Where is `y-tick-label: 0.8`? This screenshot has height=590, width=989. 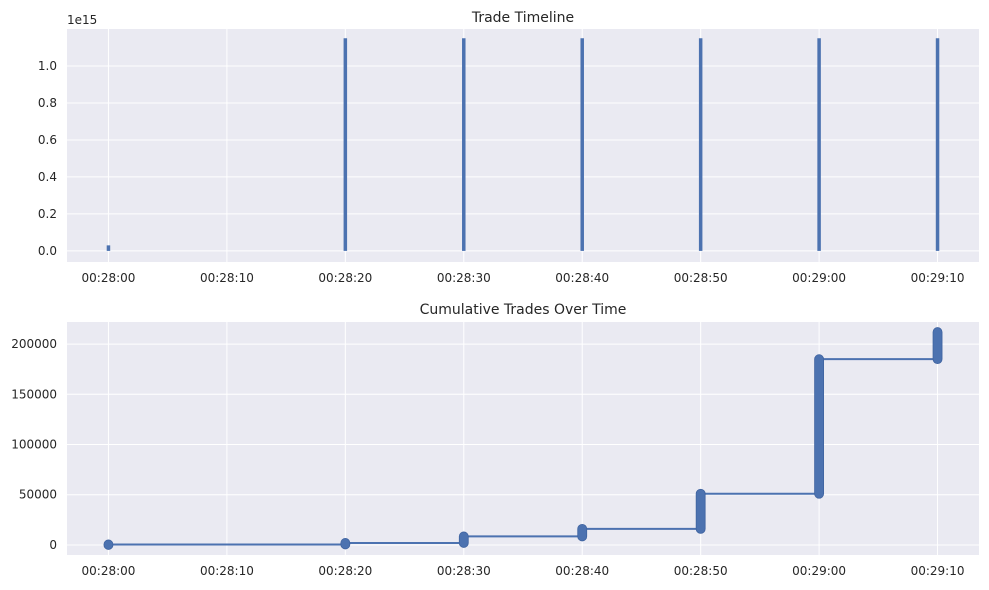 y-tick-label: 0.8 is located at coordinates (47, 103).